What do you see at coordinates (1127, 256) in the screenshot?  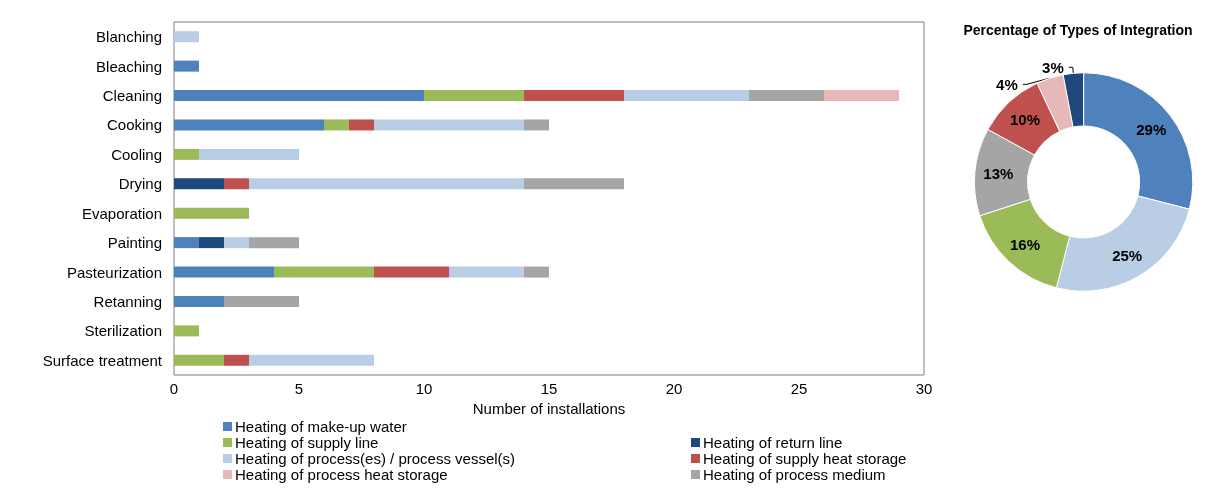 I see `data-label: 25%` at bounding box center [1127, 256].